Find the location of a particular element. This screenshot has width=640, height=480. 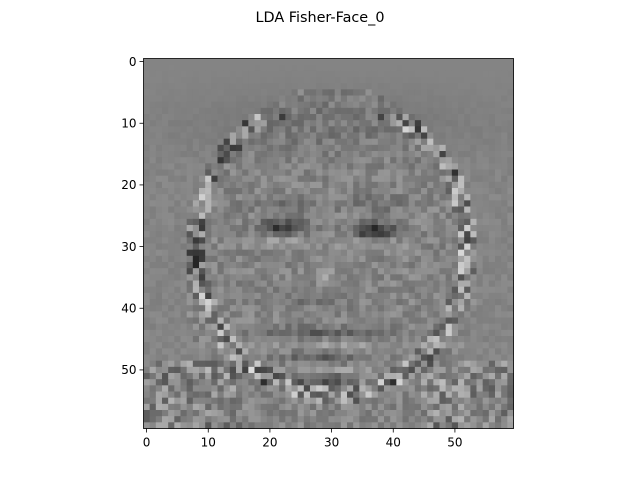

y-tick-label: 40 is located at coordinates (128, 309).